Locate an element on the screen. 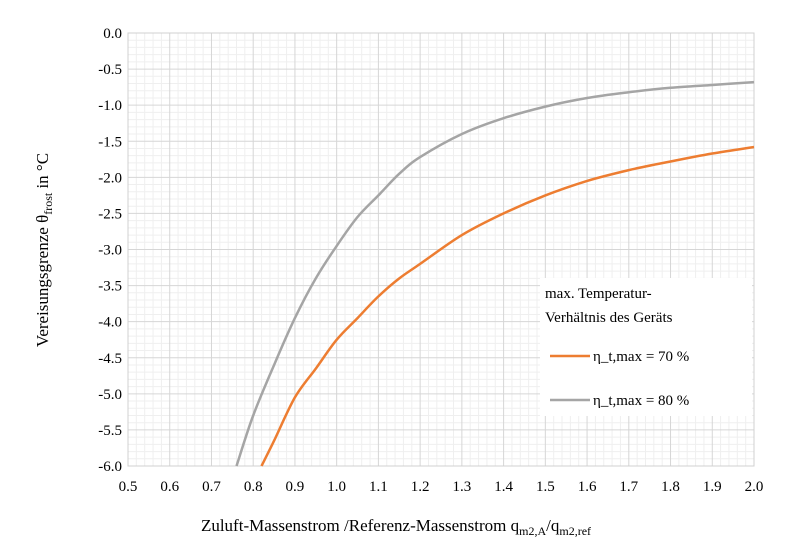  y-tick-label: -6.0 is located at coordinates (110, 467).